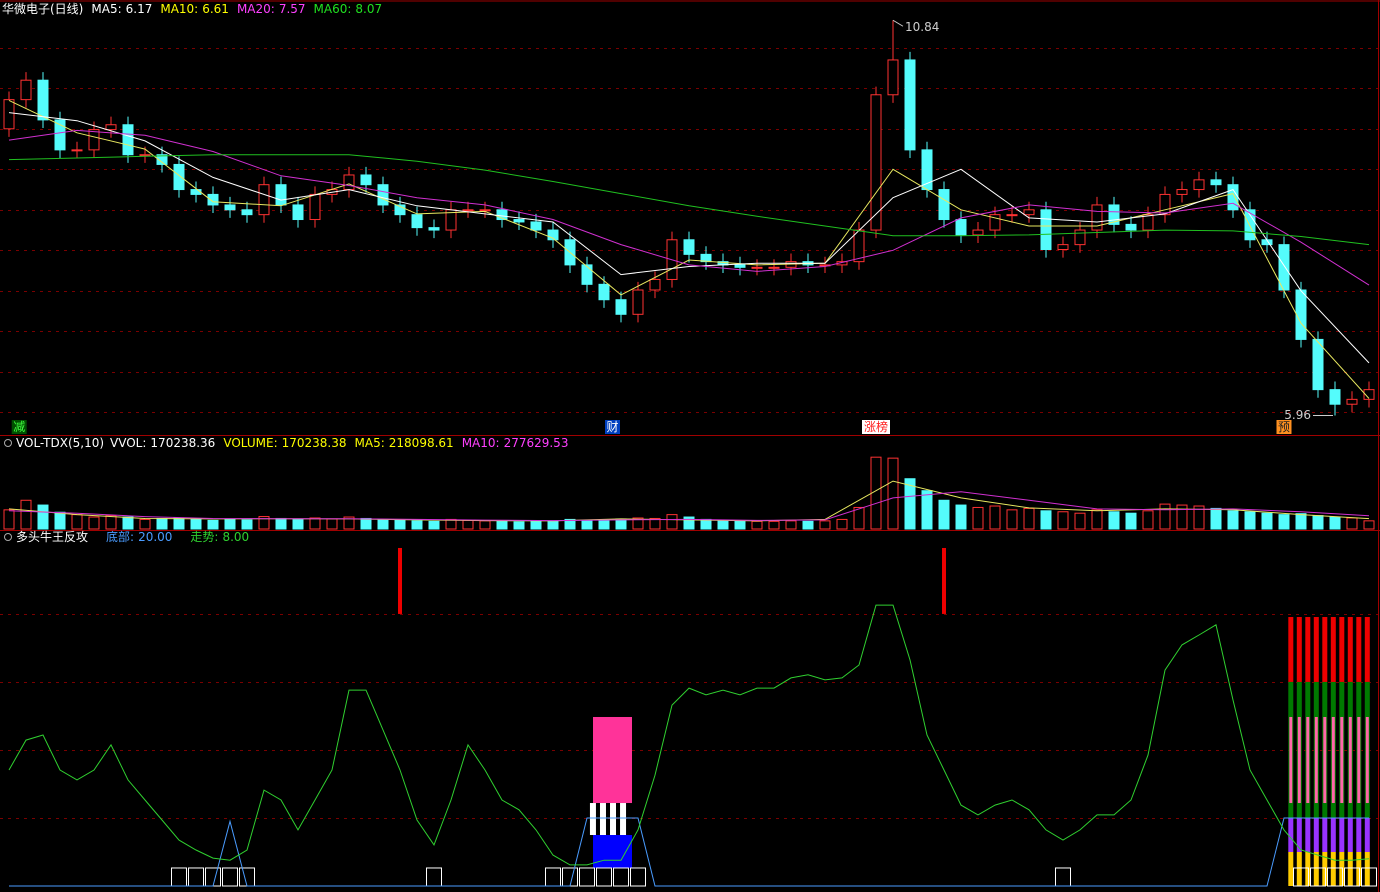 Image resolution: width=1380 pixels, height=892 pixels. I want to click on series-name: VVOL:, so click(128, 443).